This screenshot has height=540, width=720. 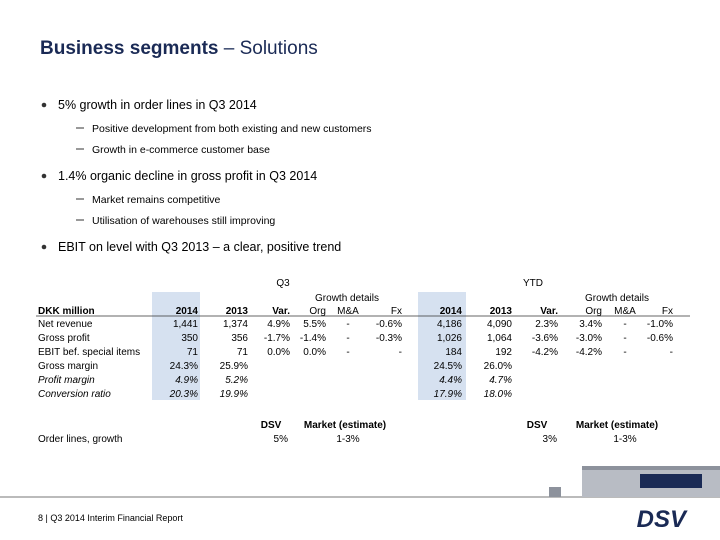 What do you see at coordinates (590, 324) in the screenshot?
I see `cell: 3.4%` at bounding box center [590, 324].